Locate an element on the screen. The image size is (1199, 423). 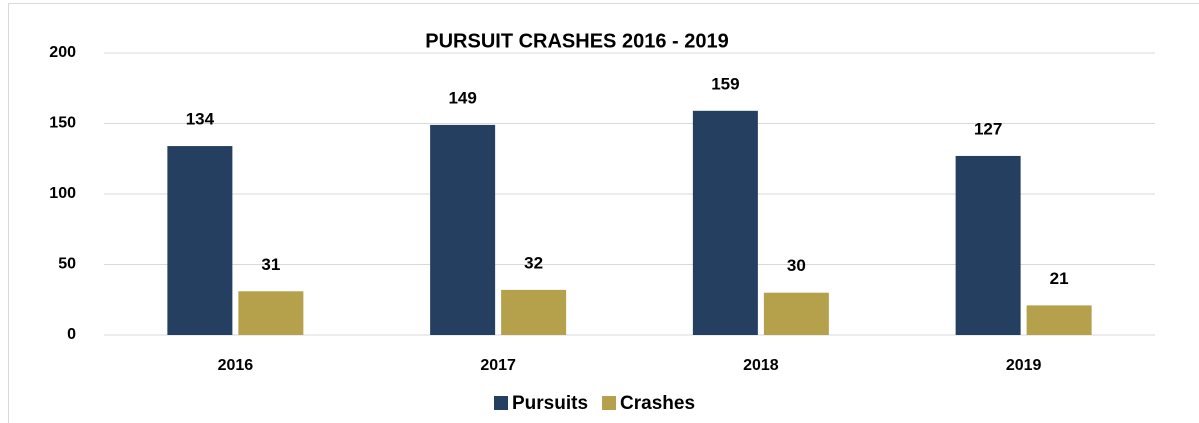
value-label: 149 is located at coordinates (462, 97).